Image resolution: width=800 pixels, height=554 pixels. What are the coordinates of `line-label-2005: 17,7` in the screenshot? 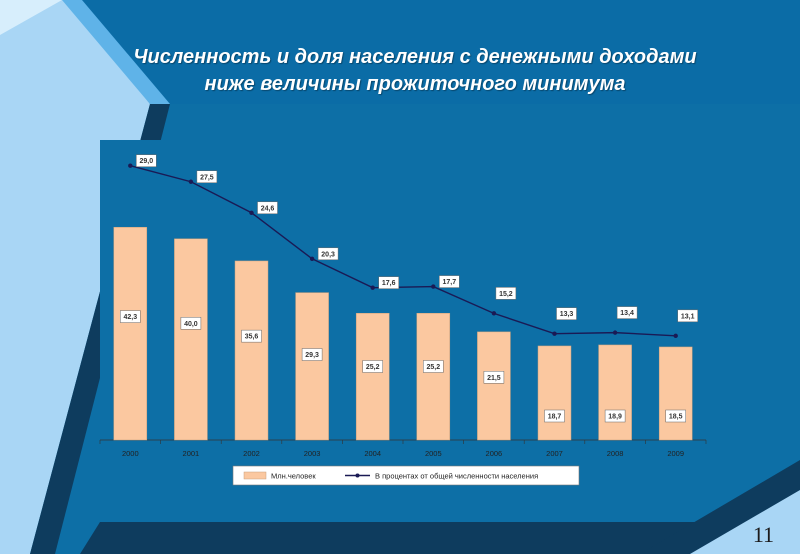 It's located at (449, 282).